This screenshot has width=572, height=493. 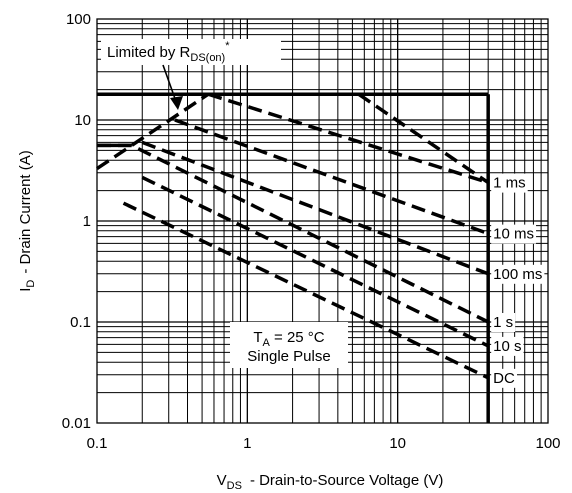 I want to click on curve-label: 100 ms, so click(x=517, y=274).